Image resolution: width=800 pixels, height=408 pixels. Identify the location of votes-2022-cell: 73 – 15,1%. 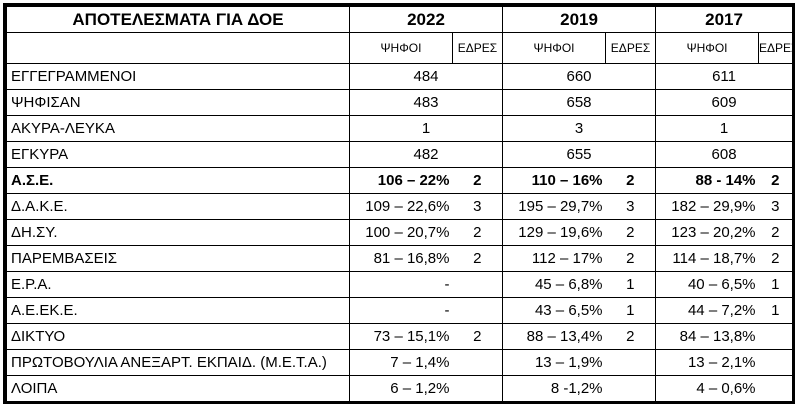
(401, 336).